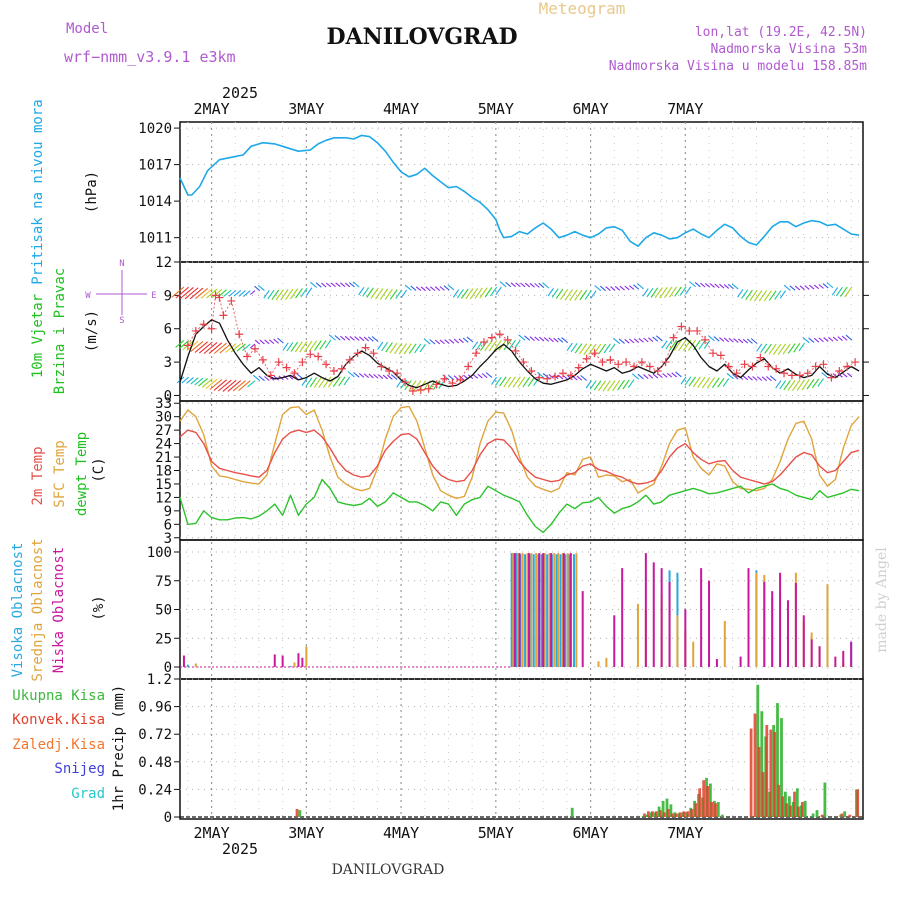 The height and width of the screenshot is (900, 900). Describe the element at coordinates (163, 611) in the screenshot. I see `clouds-ytick-label: 50` at that location.